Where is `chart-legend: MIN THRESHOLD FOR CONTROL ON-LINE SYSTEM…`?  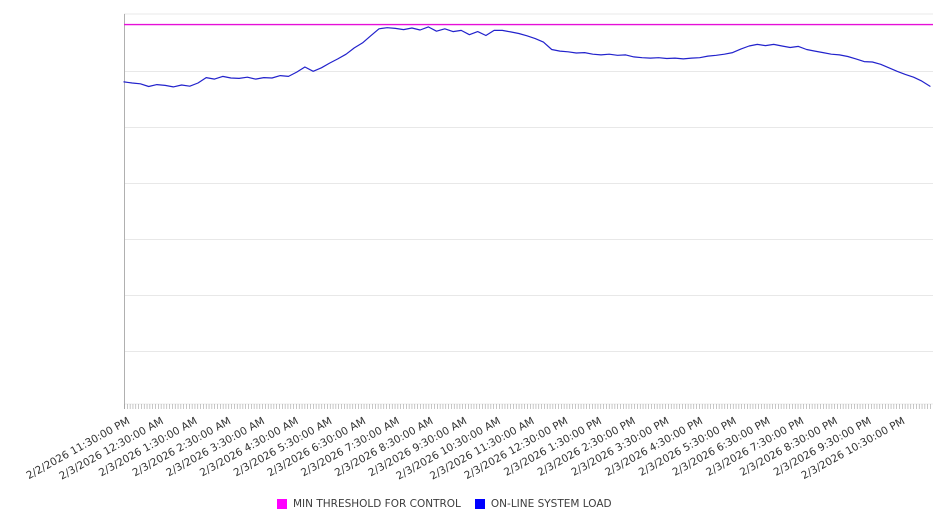 chart-legend: MIN THRESHOLD FOR CONTROL ON-LINE SYSTEM… is located at coordinates (444, 504).